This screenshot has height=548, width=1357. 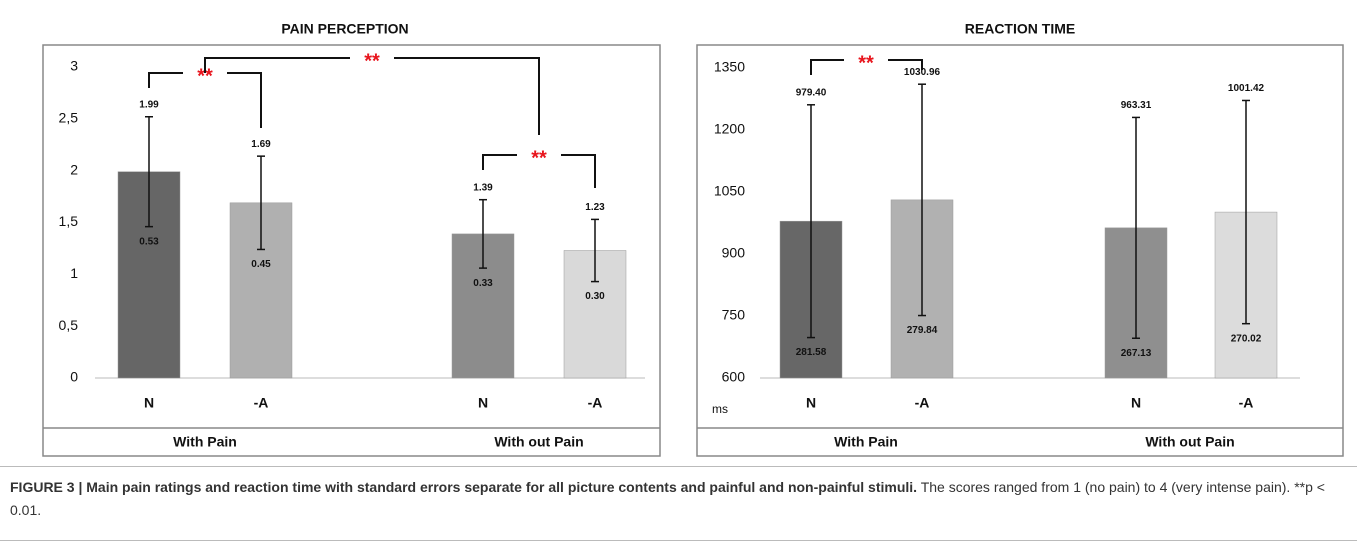 What do you see at coordinates (922, 72) in the screenshot?
I see `value-label: 1030.96` at bounding box center [922, 72].